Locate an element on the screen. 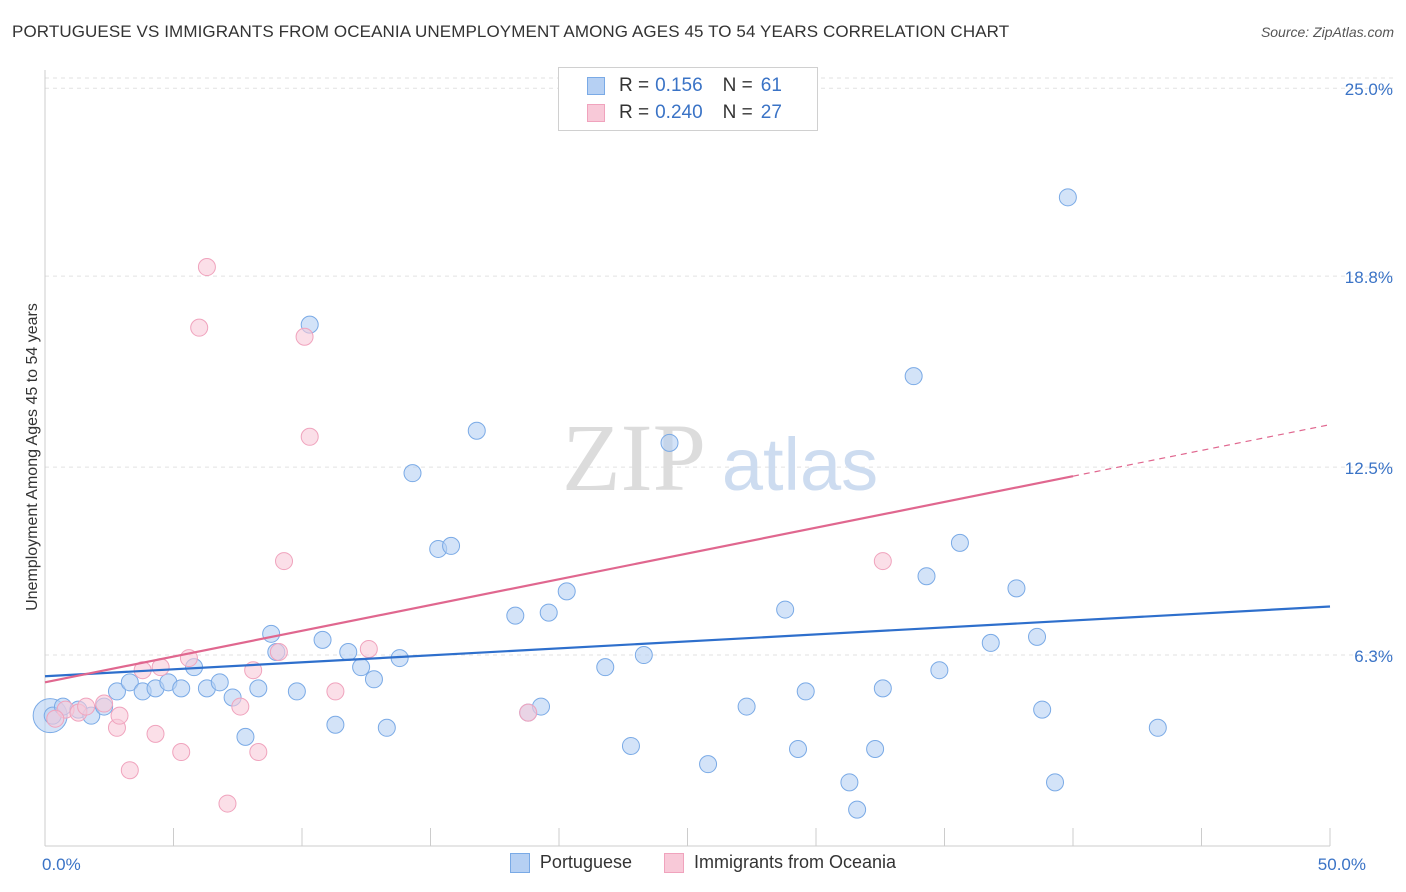 The image size is (1406, 892). legend-label-oceania: Immigrants from Oceania is located at coordinates (795, 862).